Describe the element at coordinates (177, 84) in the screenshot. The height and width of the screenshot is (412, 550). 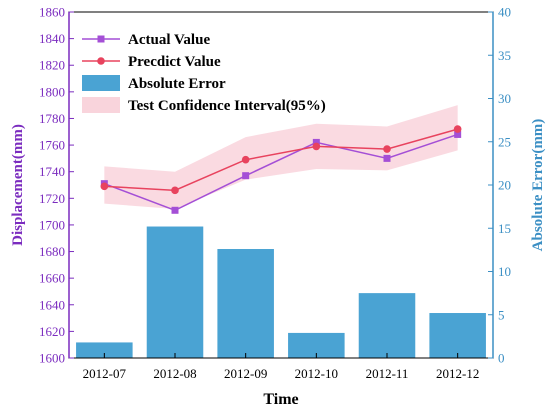
I see `legend-label: Absolute Error` at that location.